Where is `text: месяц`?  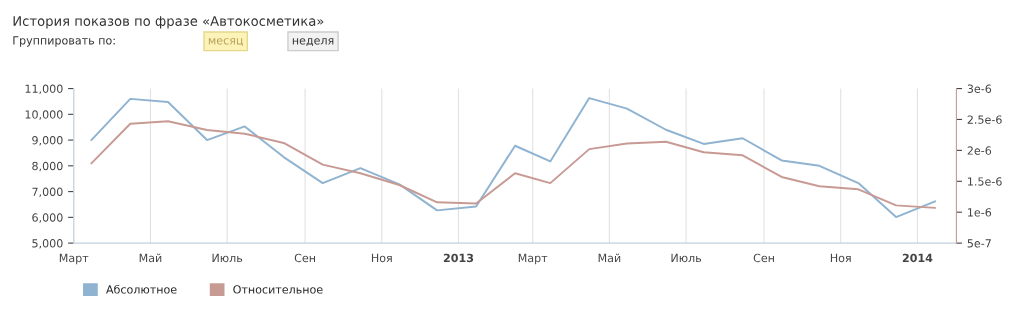
text: месяц is located at coordinates (225, 42).